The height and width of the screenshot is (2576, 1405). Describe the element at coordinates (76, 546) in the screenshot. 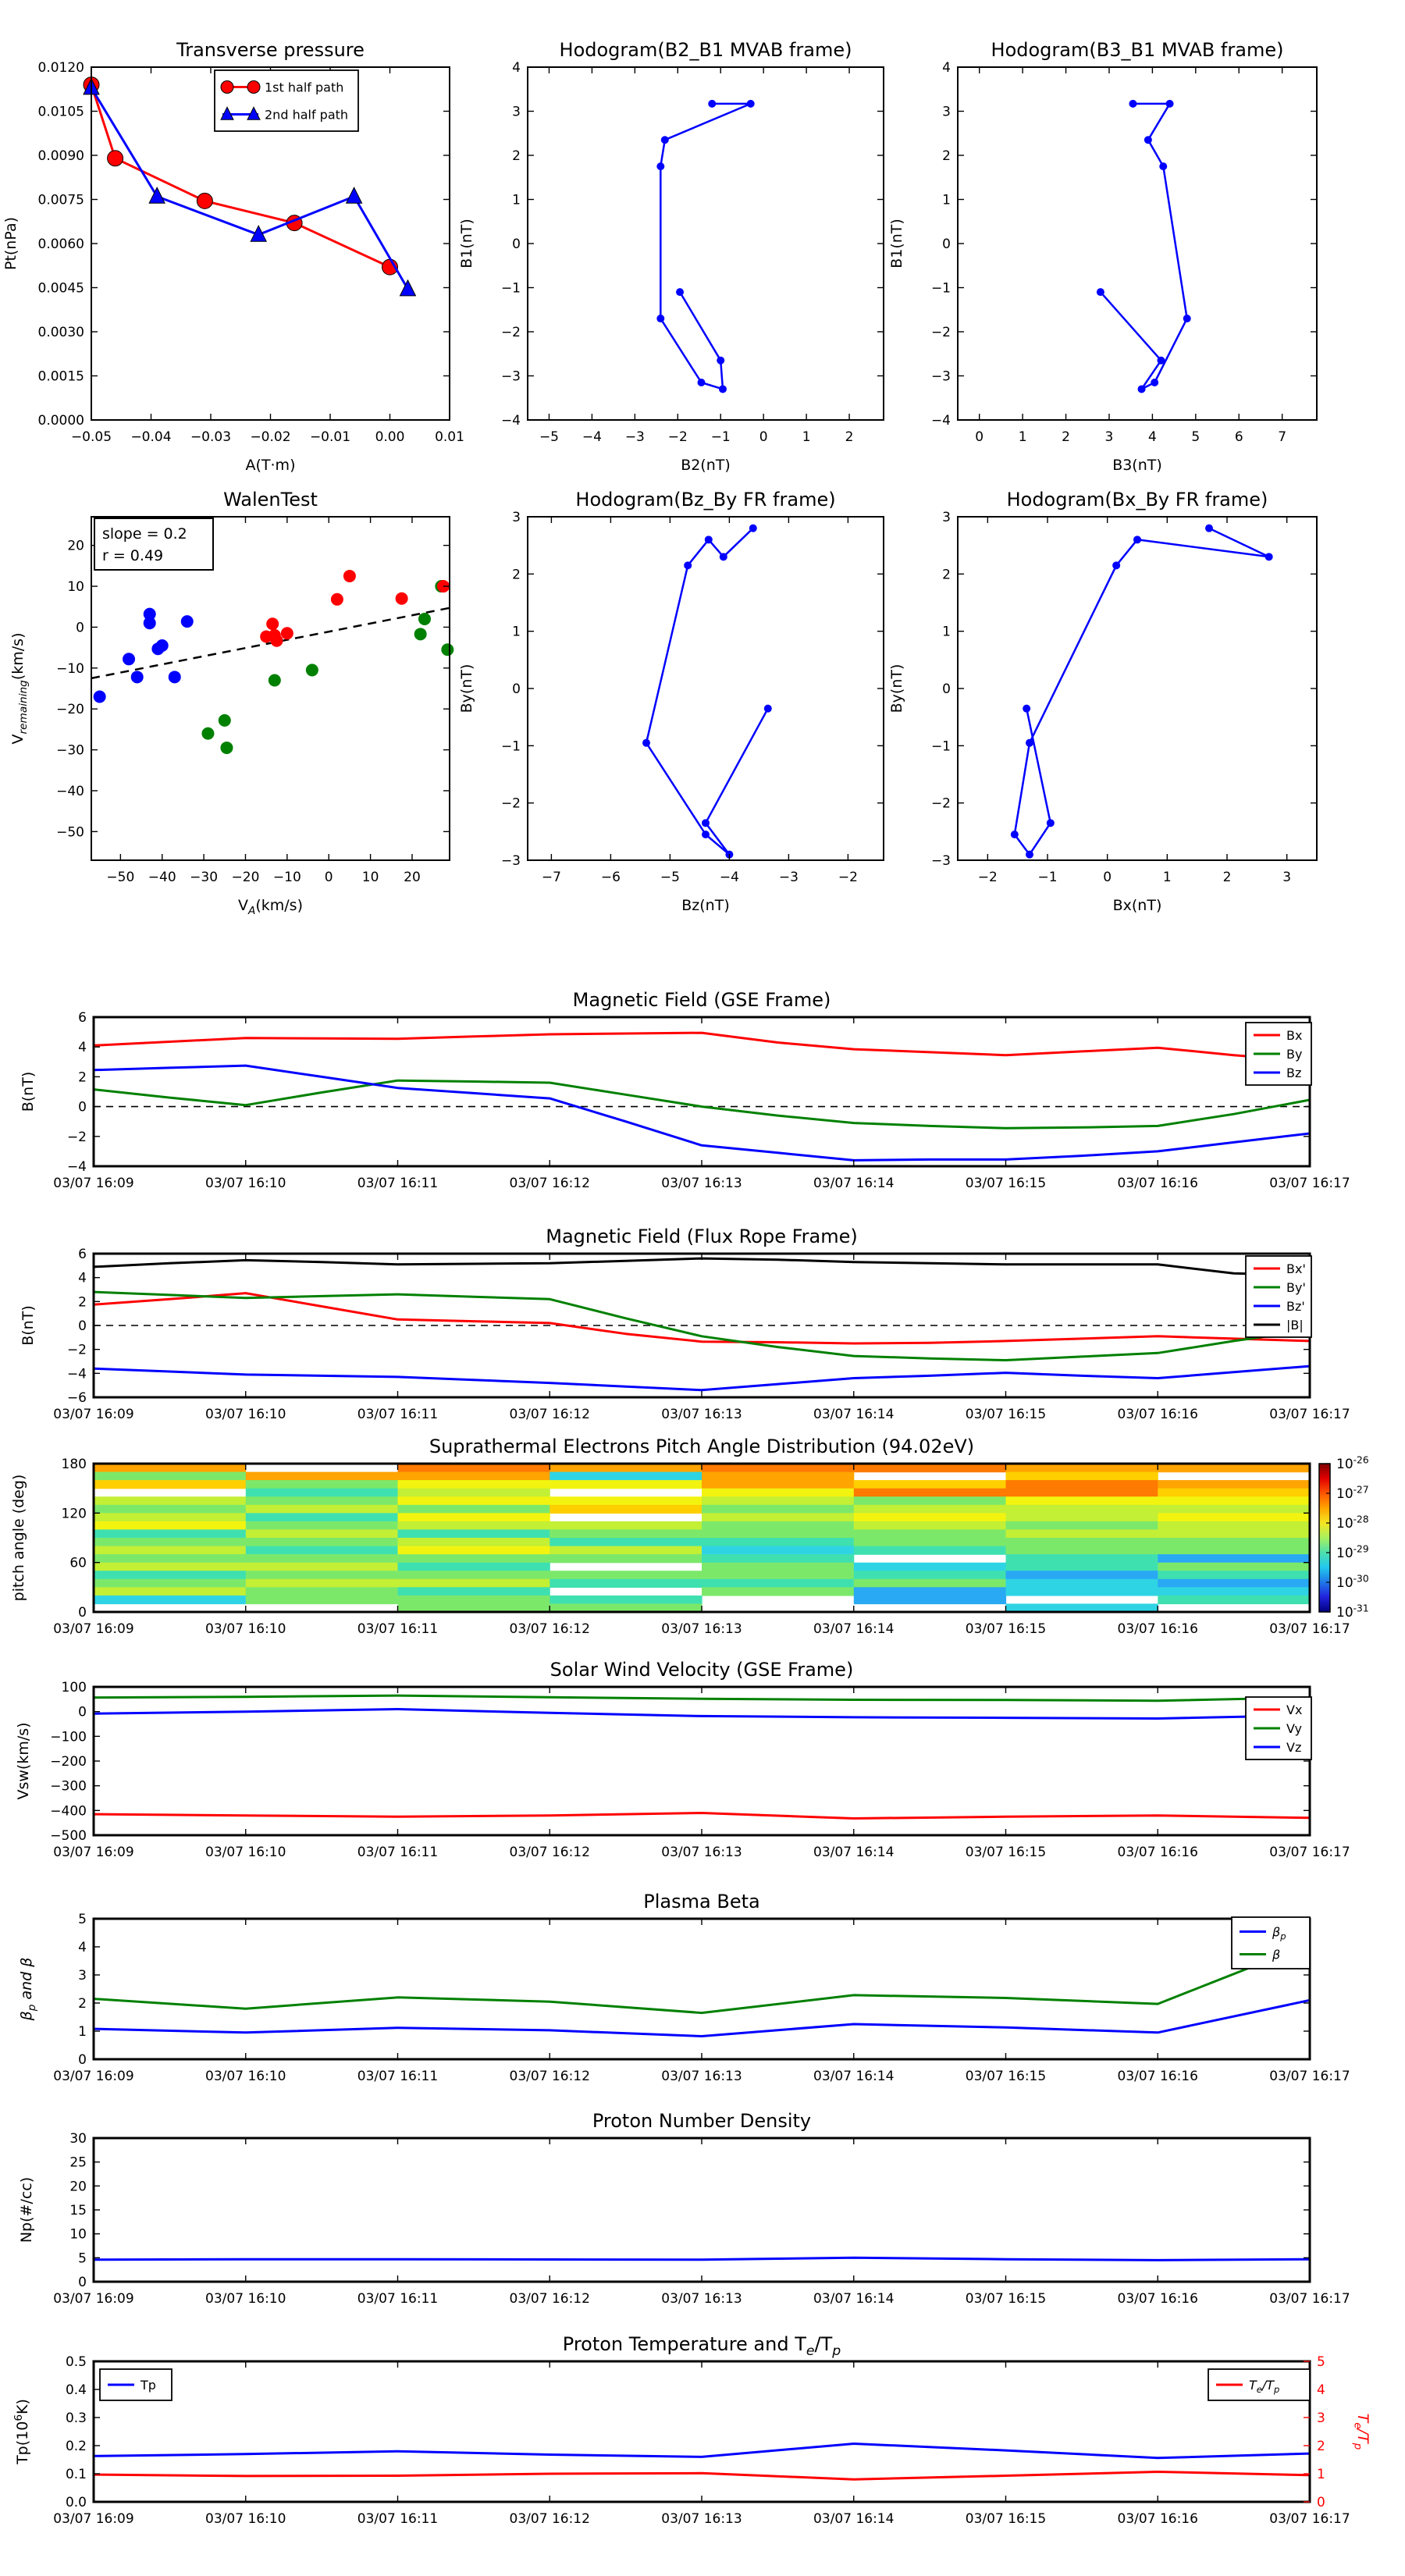

I see `y-tick-label: 20` at that location.